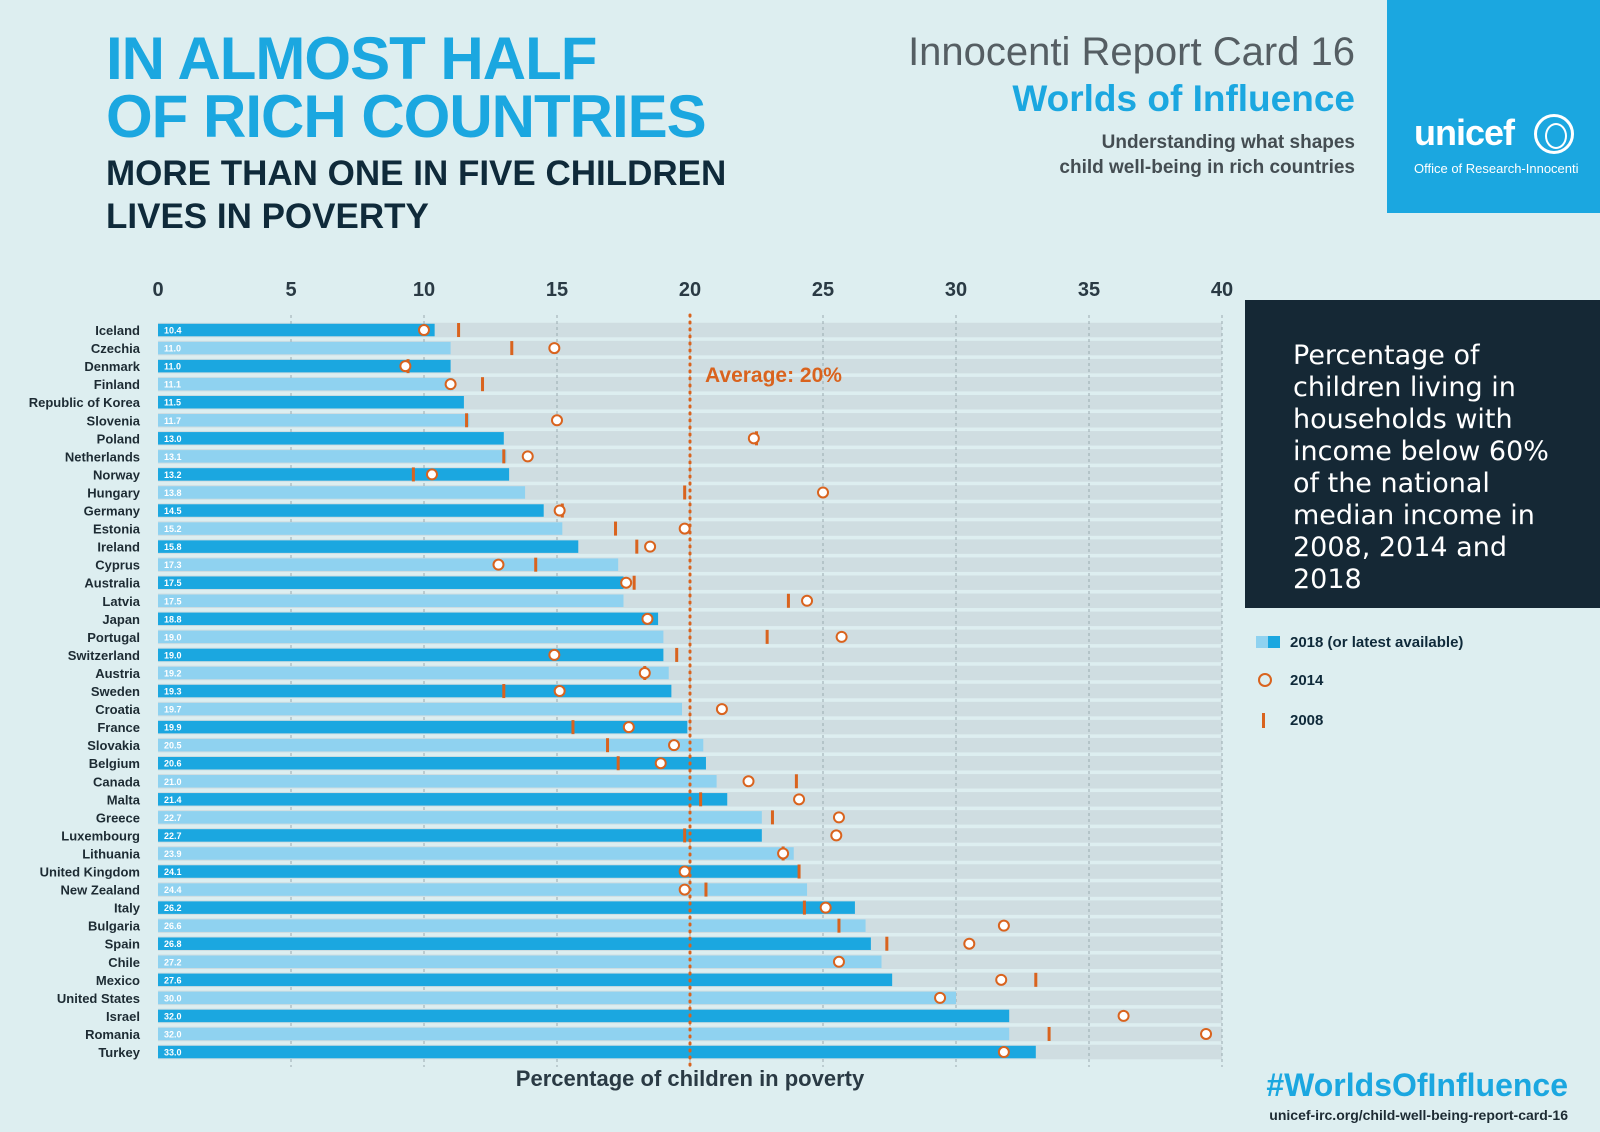 The height and width of the screenshot is (1132, 1600). Describe the element at coordinates (415, 691) in the screenshot. I see `bar-sweden` at that location.